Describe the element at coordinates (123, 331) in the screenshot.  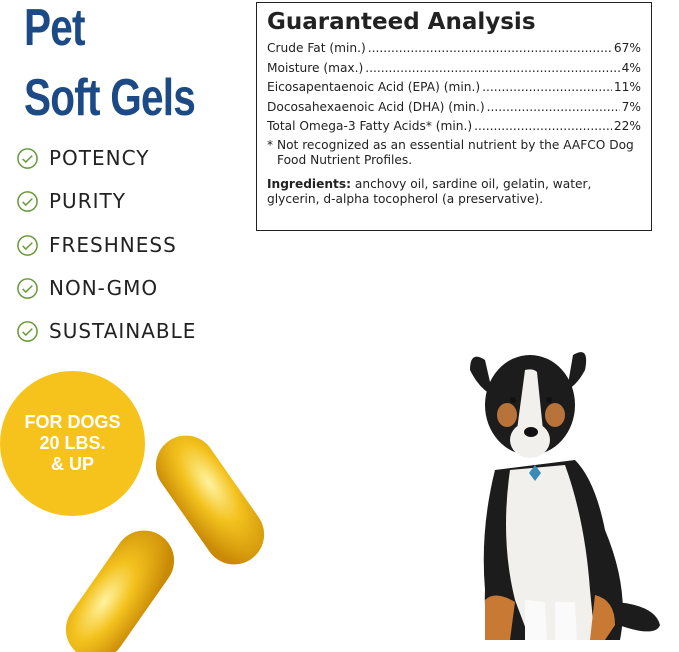
I see `feature-label: SUSTAINABLE` at that location.